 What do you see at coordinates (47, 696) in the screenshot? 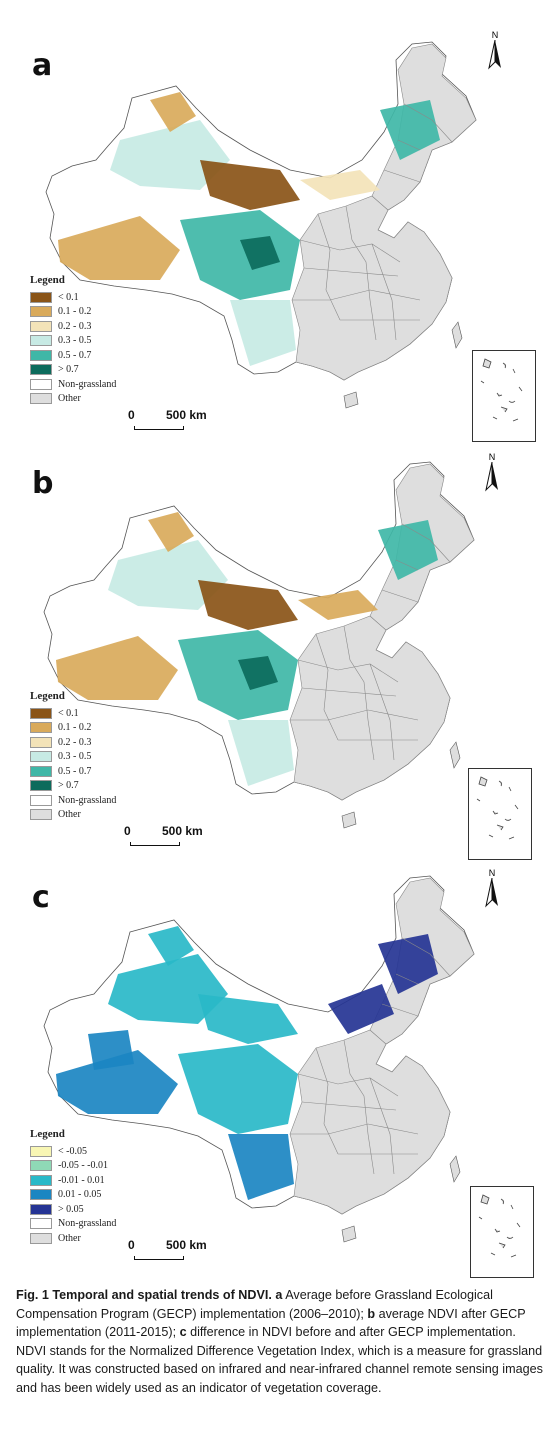
I see `legend-title: Legend` at bounding box center [47, 696].